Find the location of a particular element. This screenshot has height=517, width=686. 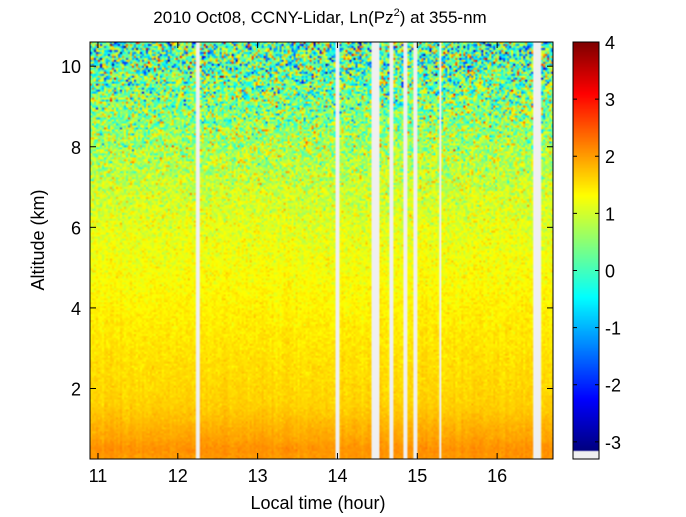

colorbar-tick-label: 4 is located at coordinates (610, 43).